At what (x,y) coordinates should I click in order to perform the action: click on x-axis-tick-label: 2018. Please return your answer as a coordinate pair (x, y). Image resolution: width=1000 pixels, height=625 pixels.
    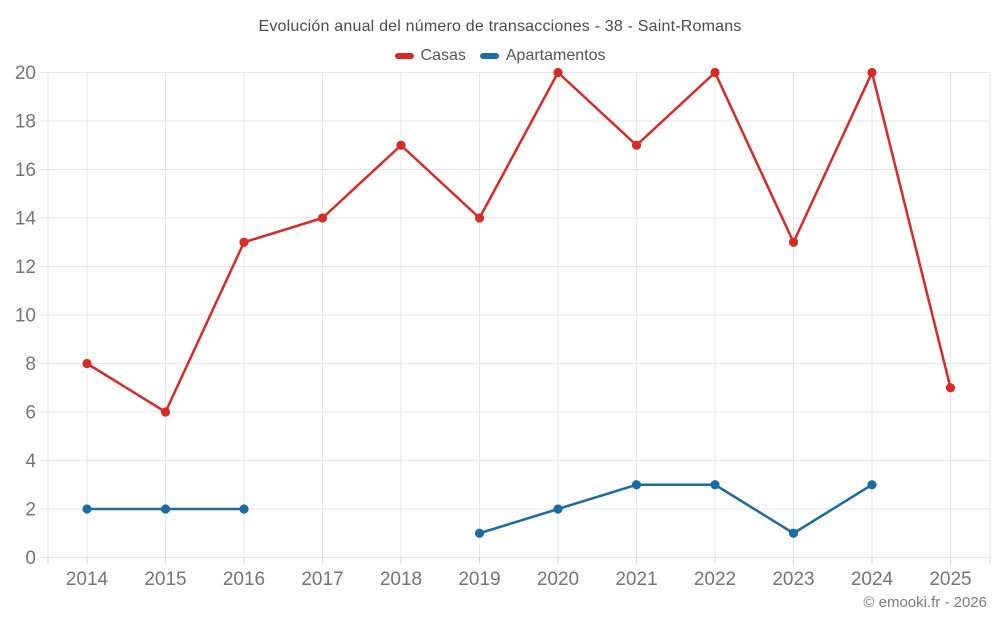
    Looking at the image, I should click on (401, 579).